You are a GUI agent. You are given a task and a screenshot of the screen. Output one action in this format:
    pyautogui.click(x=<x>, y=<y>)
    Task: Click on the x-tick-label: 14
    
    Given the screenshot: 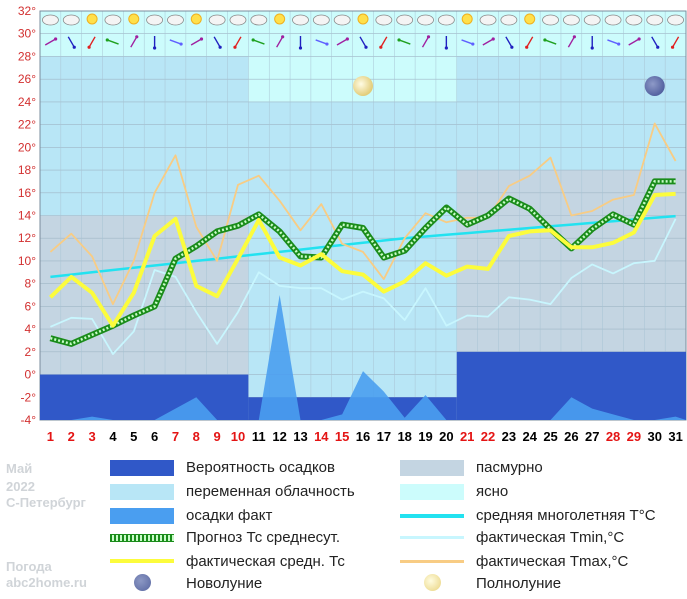 What is the action you would take?
    pyautogui.click(x=321, y=436)
    